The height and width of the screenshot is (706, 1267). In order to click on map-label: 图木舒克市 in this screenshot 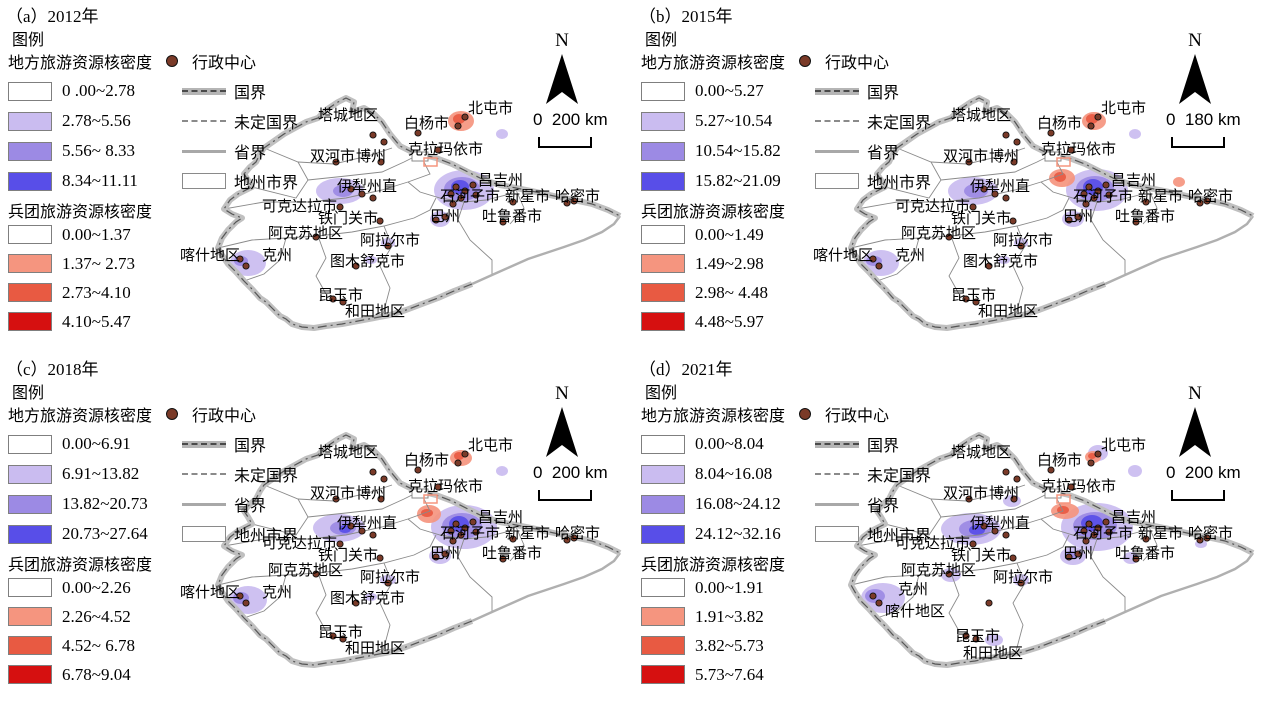, I will do `click(367, 598)`.